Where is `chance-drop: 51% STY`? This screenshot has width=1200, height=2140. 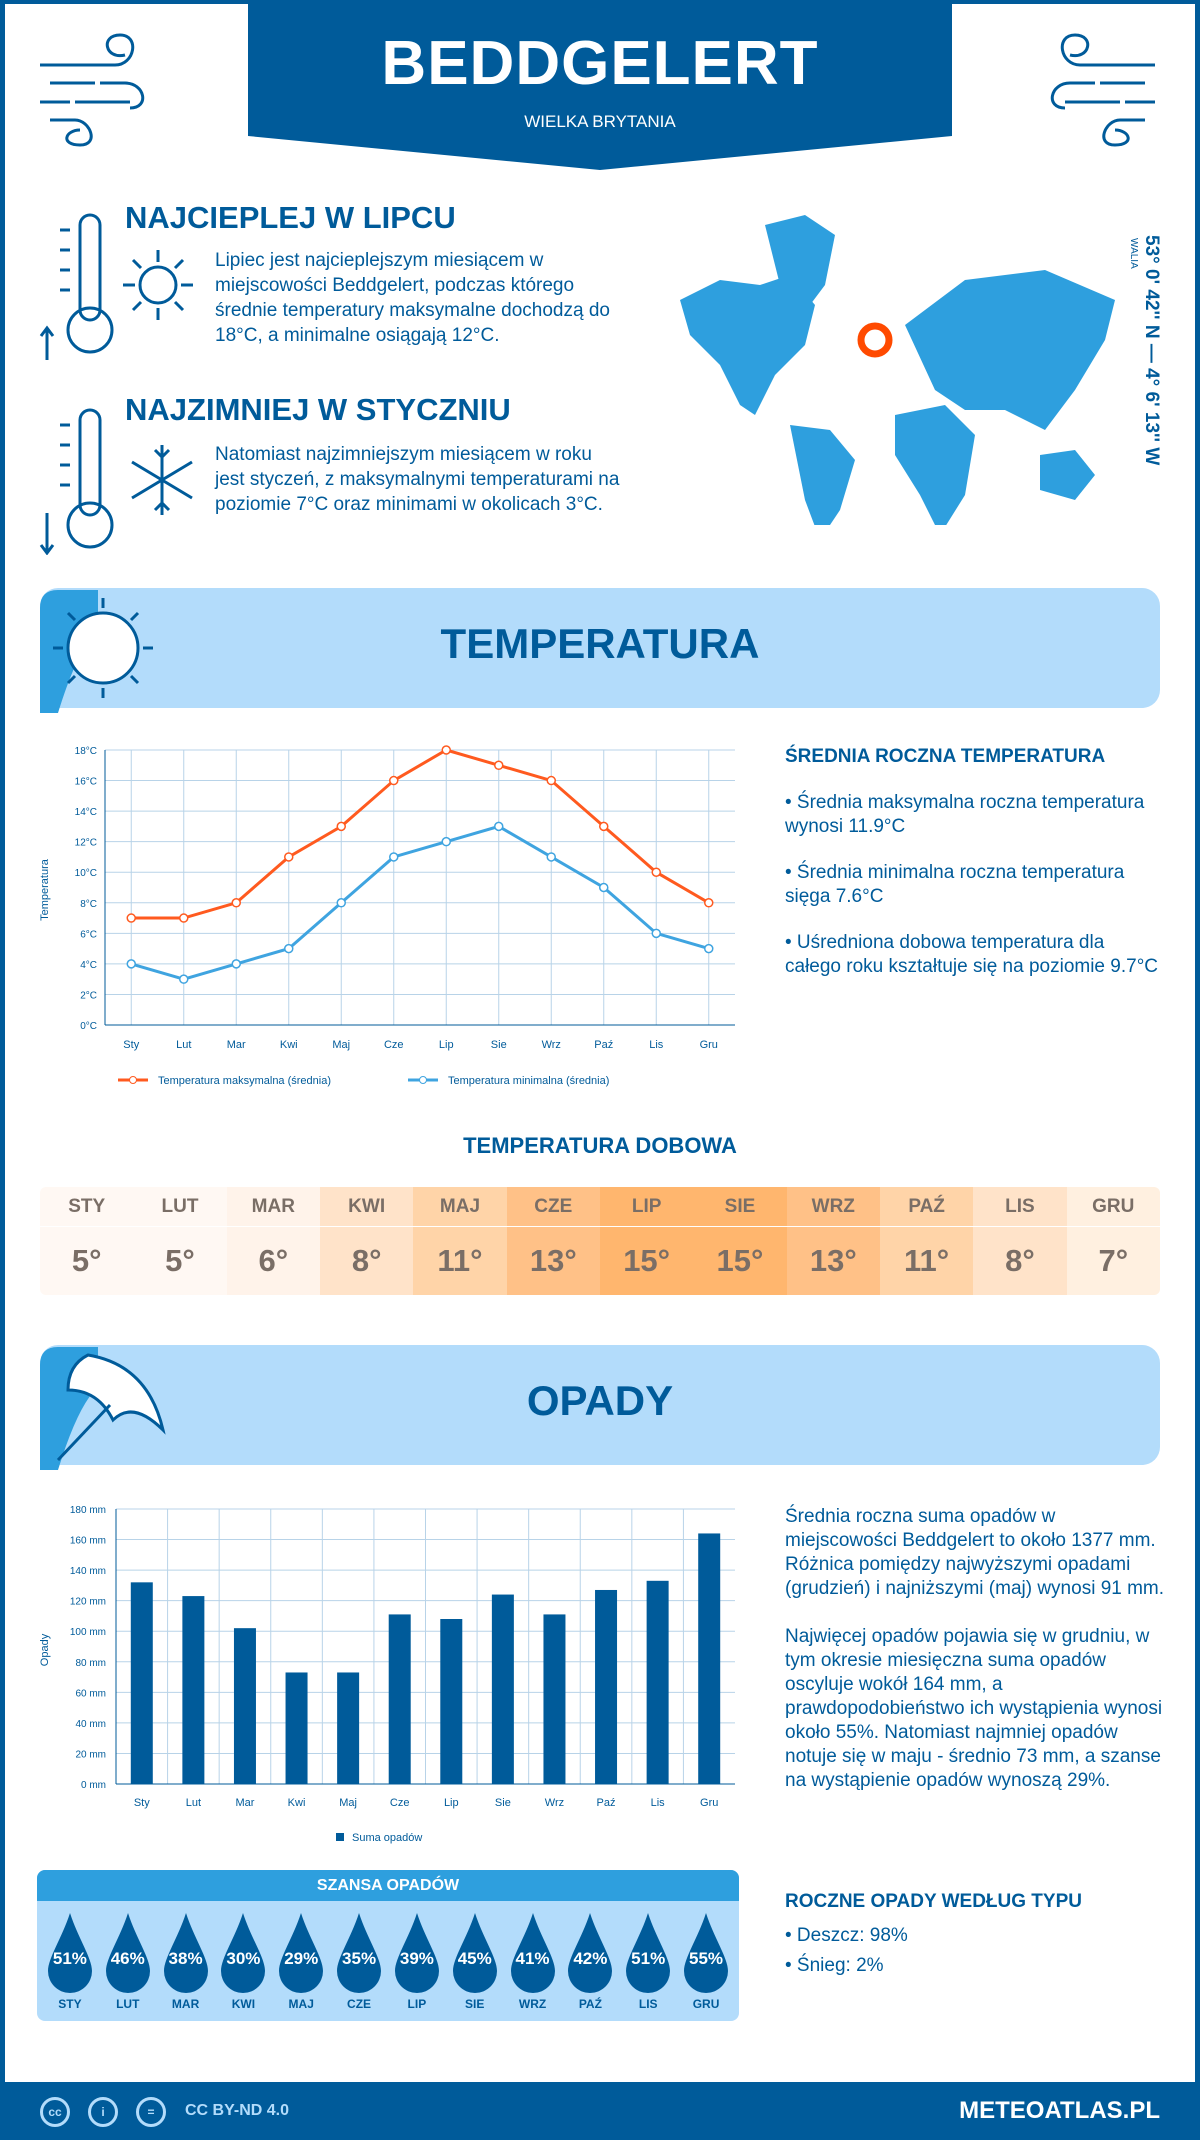 chance-drop: 51% STY is located at coordinates (70, 1961).